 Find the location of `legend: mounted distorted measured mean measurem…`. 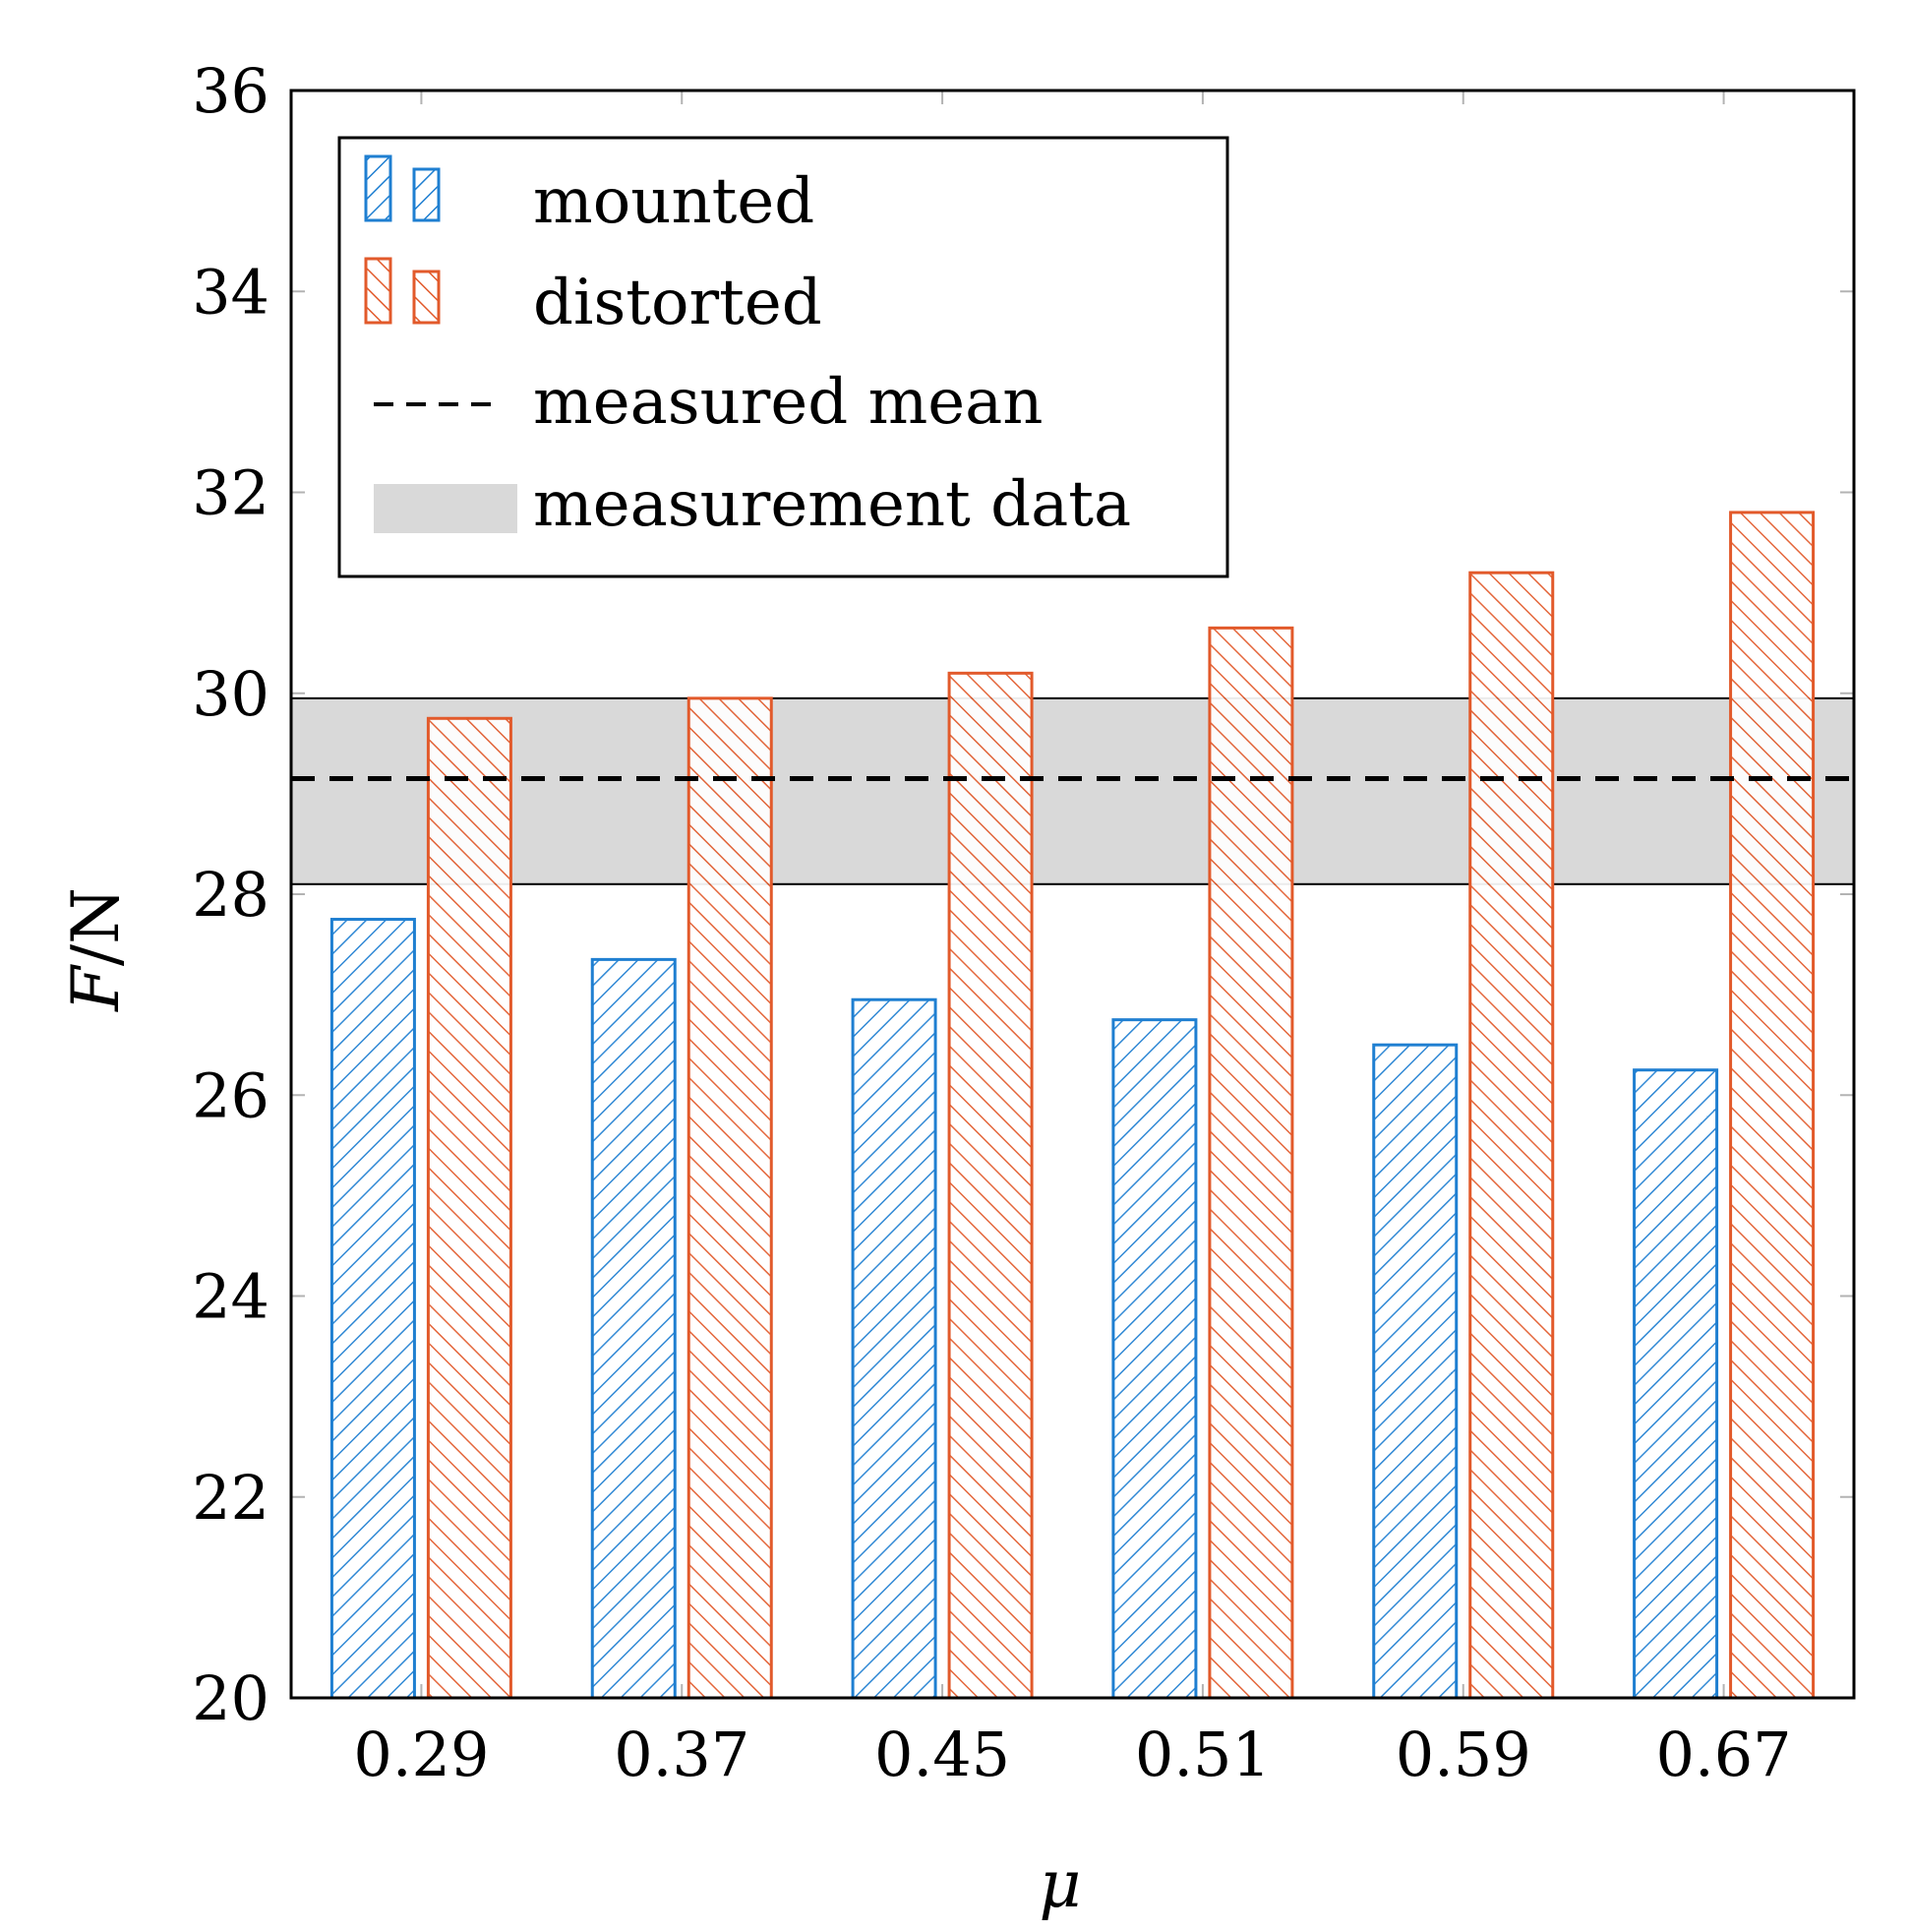

legend: mounted distorted measured mean measurem… is located at coordinates (783, 357).